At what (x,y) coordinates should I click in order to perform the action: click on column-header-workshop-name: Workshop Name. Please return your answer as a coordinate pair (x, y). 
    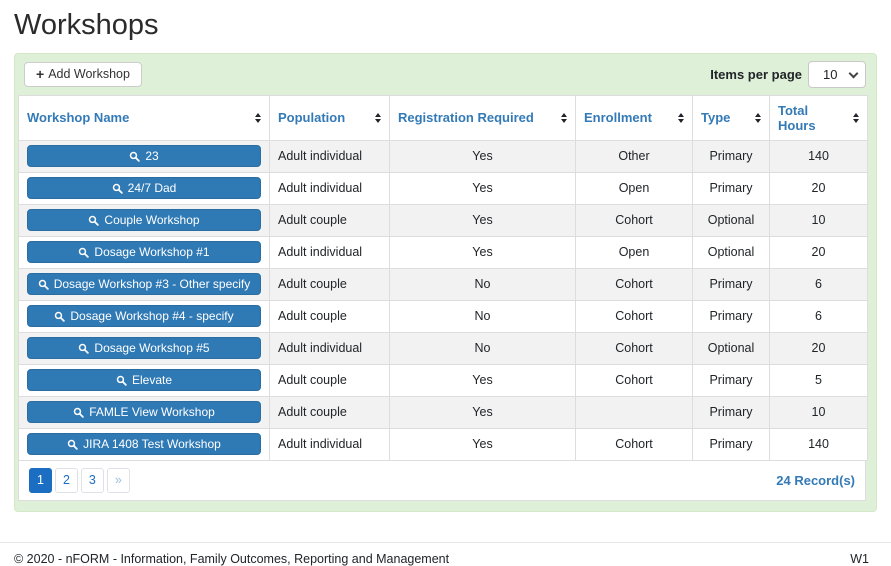
    Looking at the image, I should click on (144, 117).